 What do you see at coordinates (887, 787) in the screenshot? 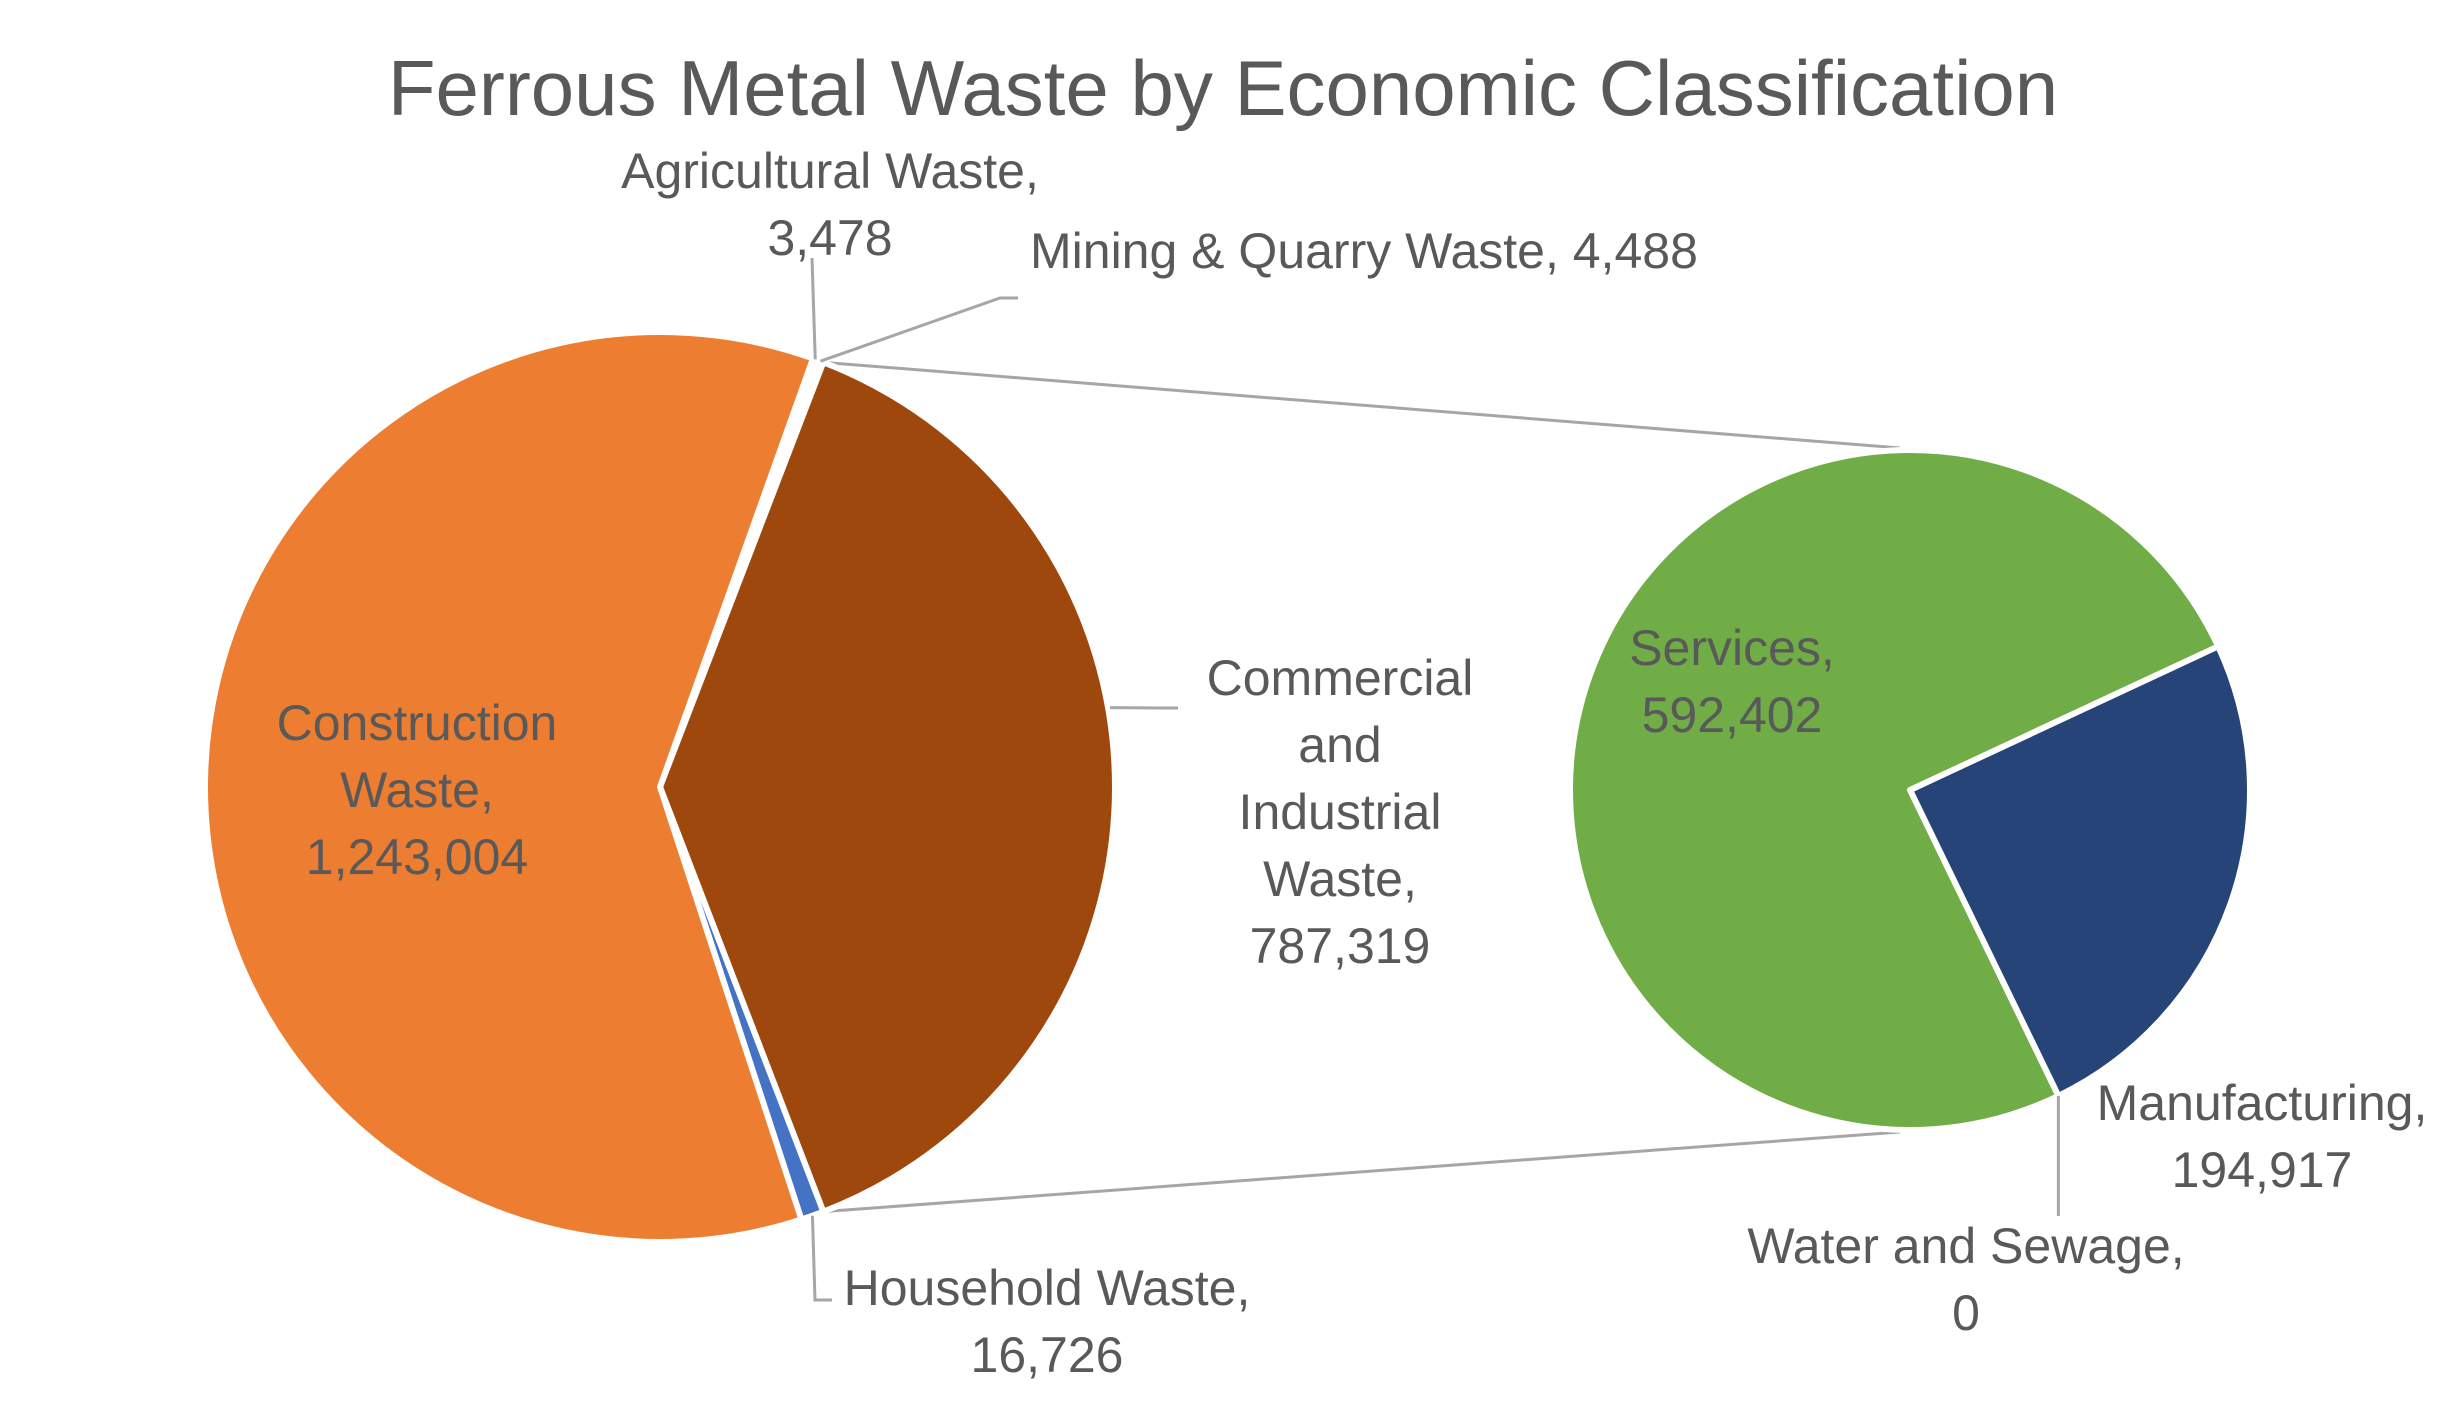
I see `pie-slice-commercial` at bounding box center [887, 787].